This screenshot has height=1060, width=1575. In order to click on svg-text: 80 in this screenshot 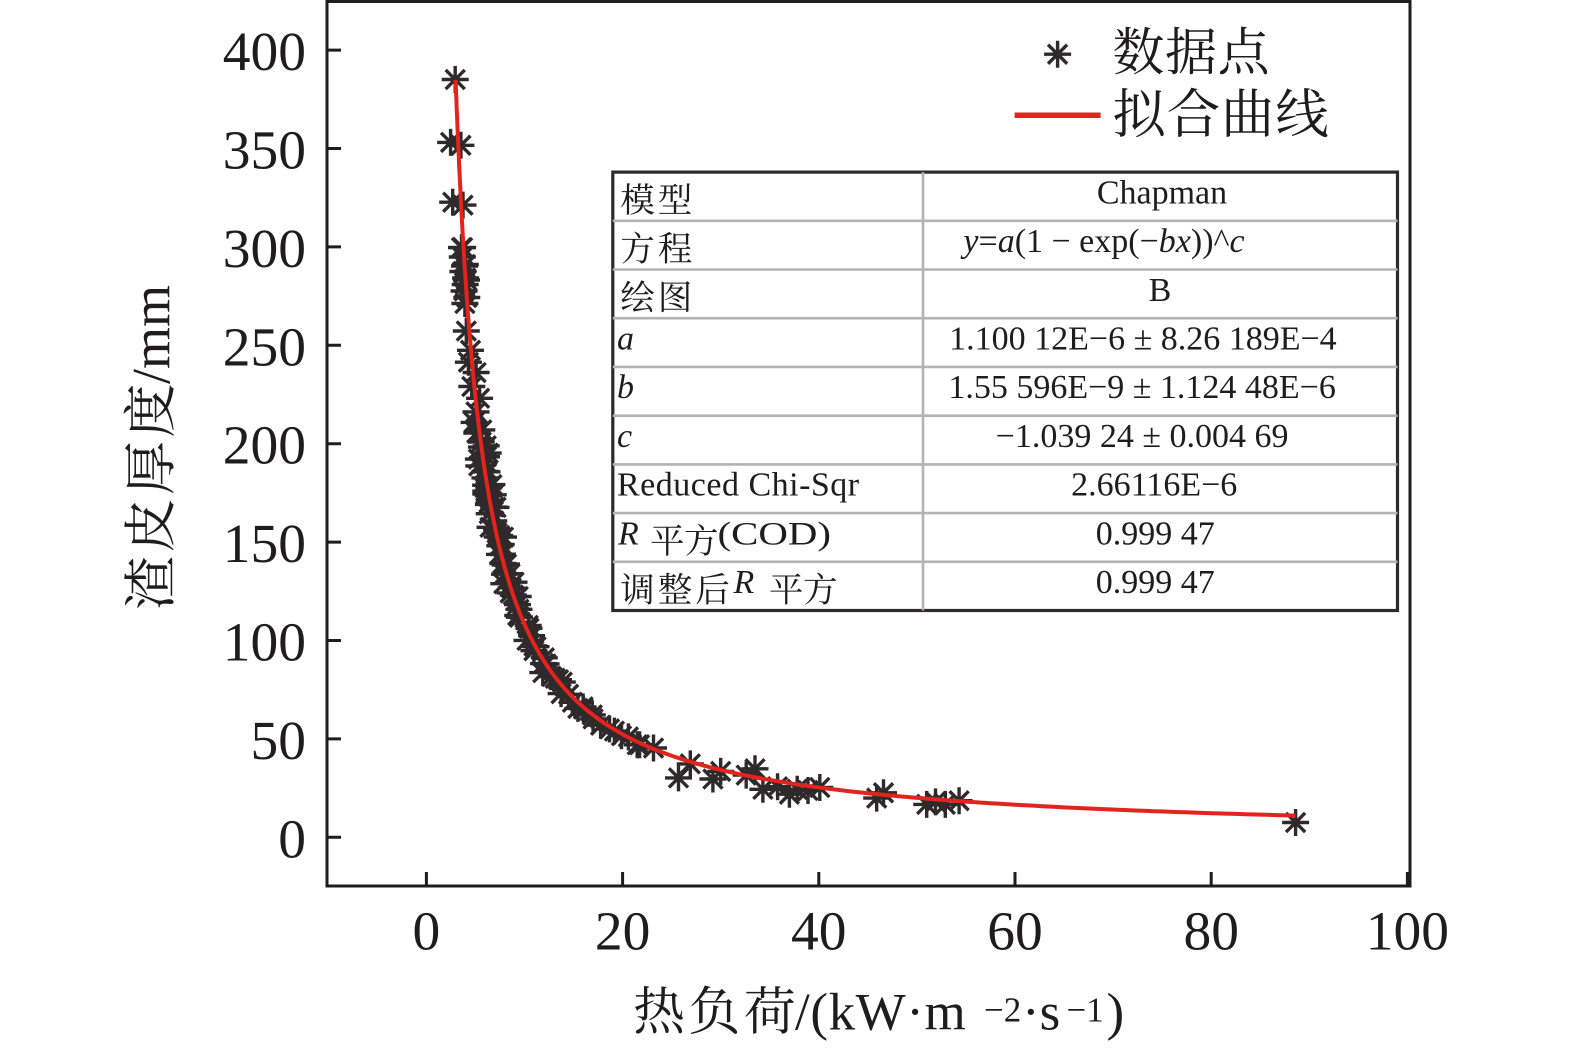, I will do `click(1211, 932)`.